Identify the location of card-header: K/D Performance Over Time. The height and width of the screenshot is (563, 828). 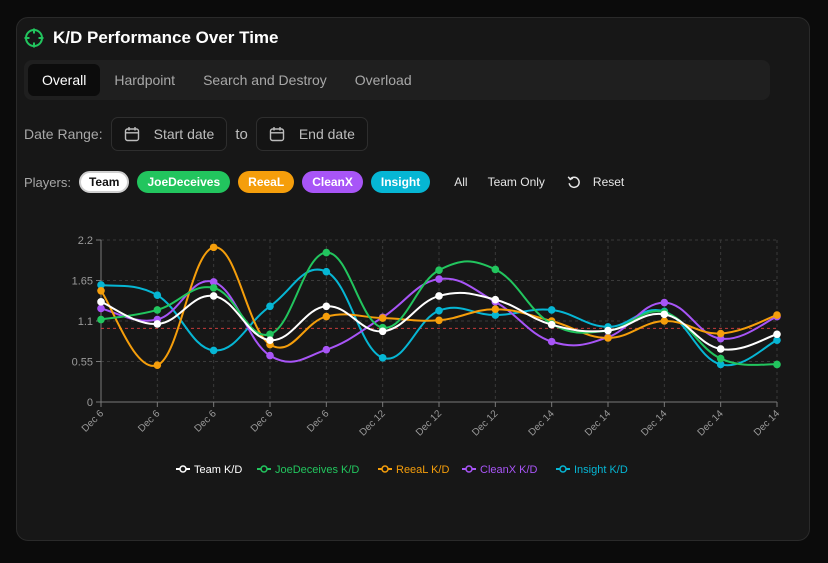
(151, 38).